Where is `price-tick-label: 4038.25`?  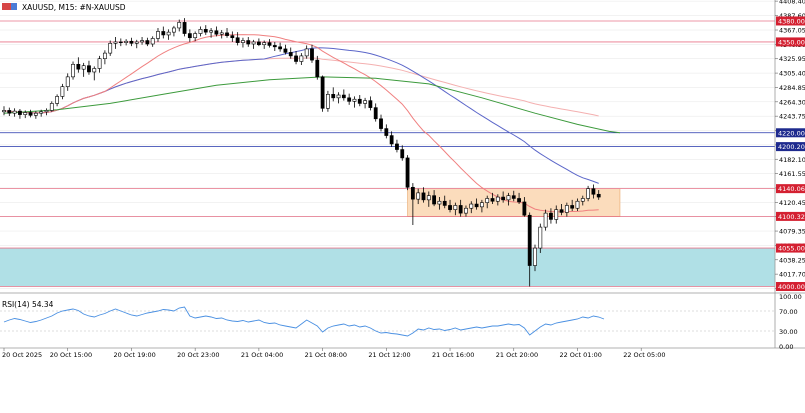 price-tick-label: 4038.25 is located at coordinates (792, 260).